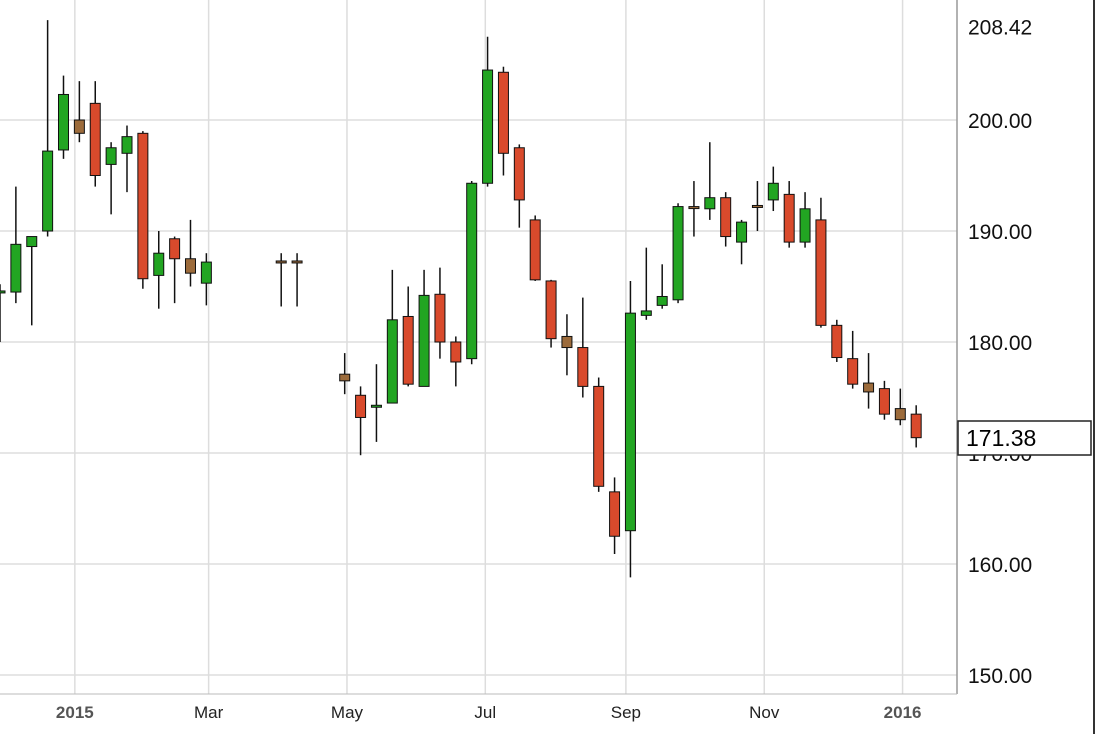 The width and height of the screenshot is (1100, 734). Describe the element at coordinates (1000, 232) in the screenshot. I see `y-tick-label: 190.00` at that location.